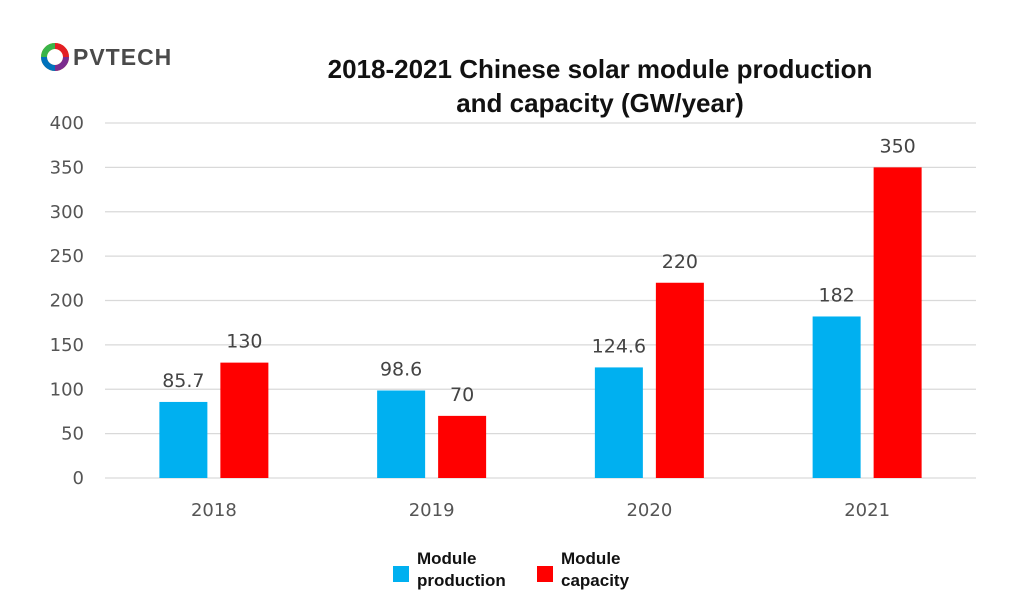  Describe the element at coordinates (680, 262) in the screenshot. I see `data-label: 220` at that location.